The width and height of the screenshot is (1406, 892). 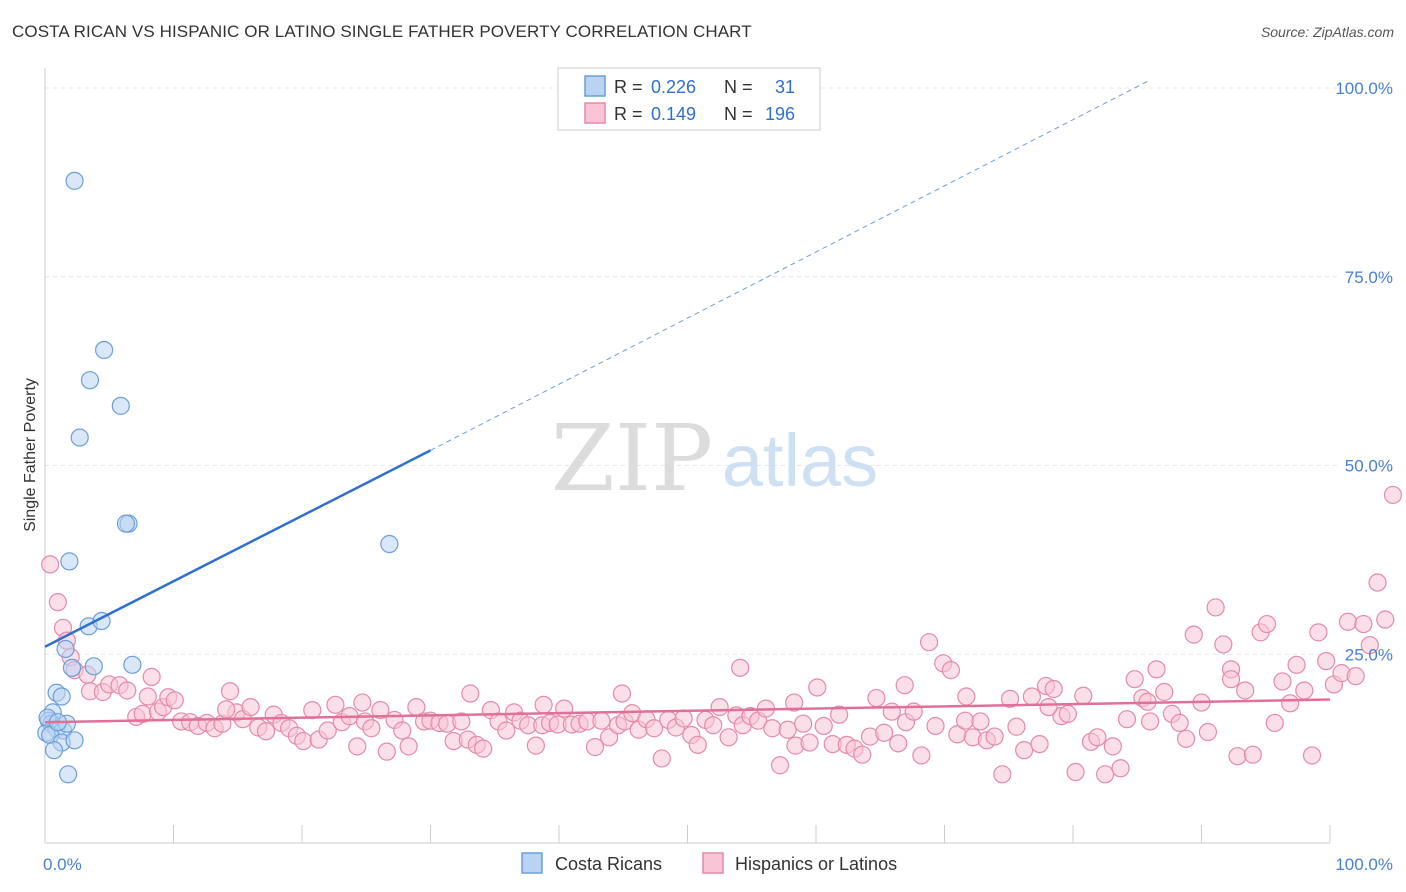 What do you see at coordinates (532, 863) in the screenshot?
I see `bottom-legend-swatch-costa-ricans` at bounding box center [532, 863].